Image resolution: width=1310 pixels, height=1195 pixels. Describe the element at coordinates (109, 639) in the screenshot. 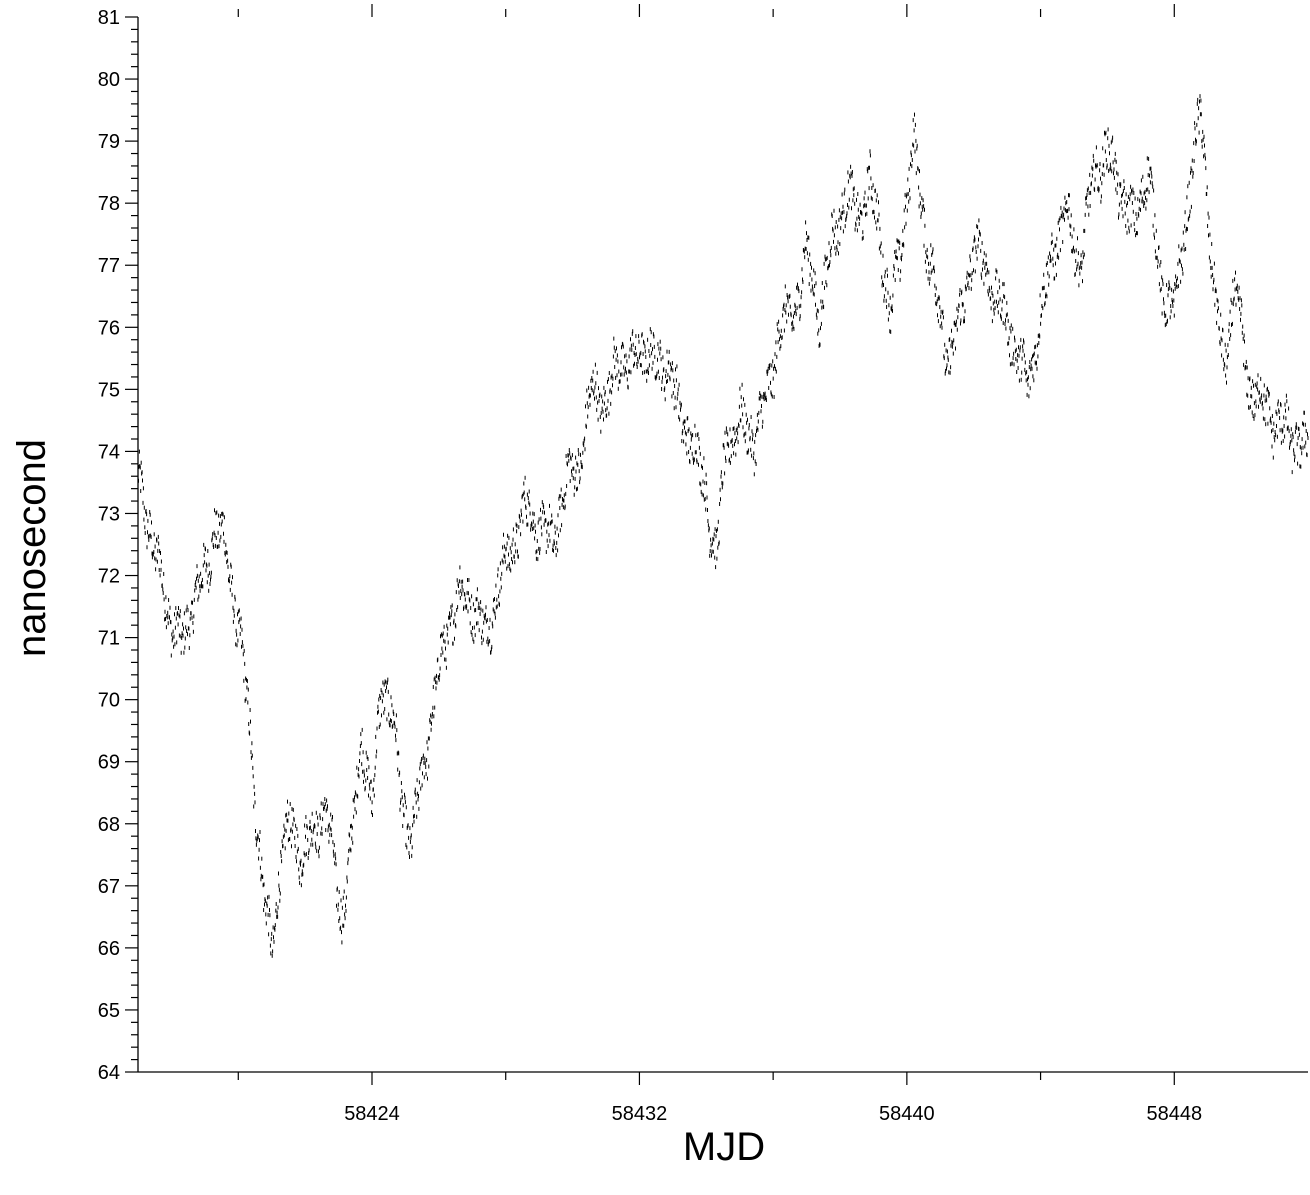

I see `y-tick-label: 71` at that location.